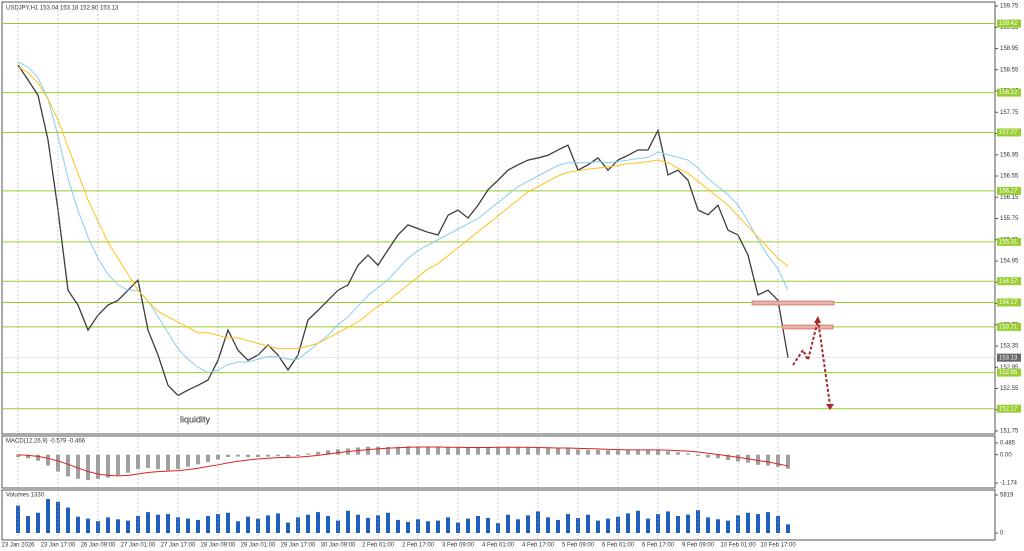 The image size is (1024, 551). I want to click on y-tick-label: -1.174, so click(1009, 484).